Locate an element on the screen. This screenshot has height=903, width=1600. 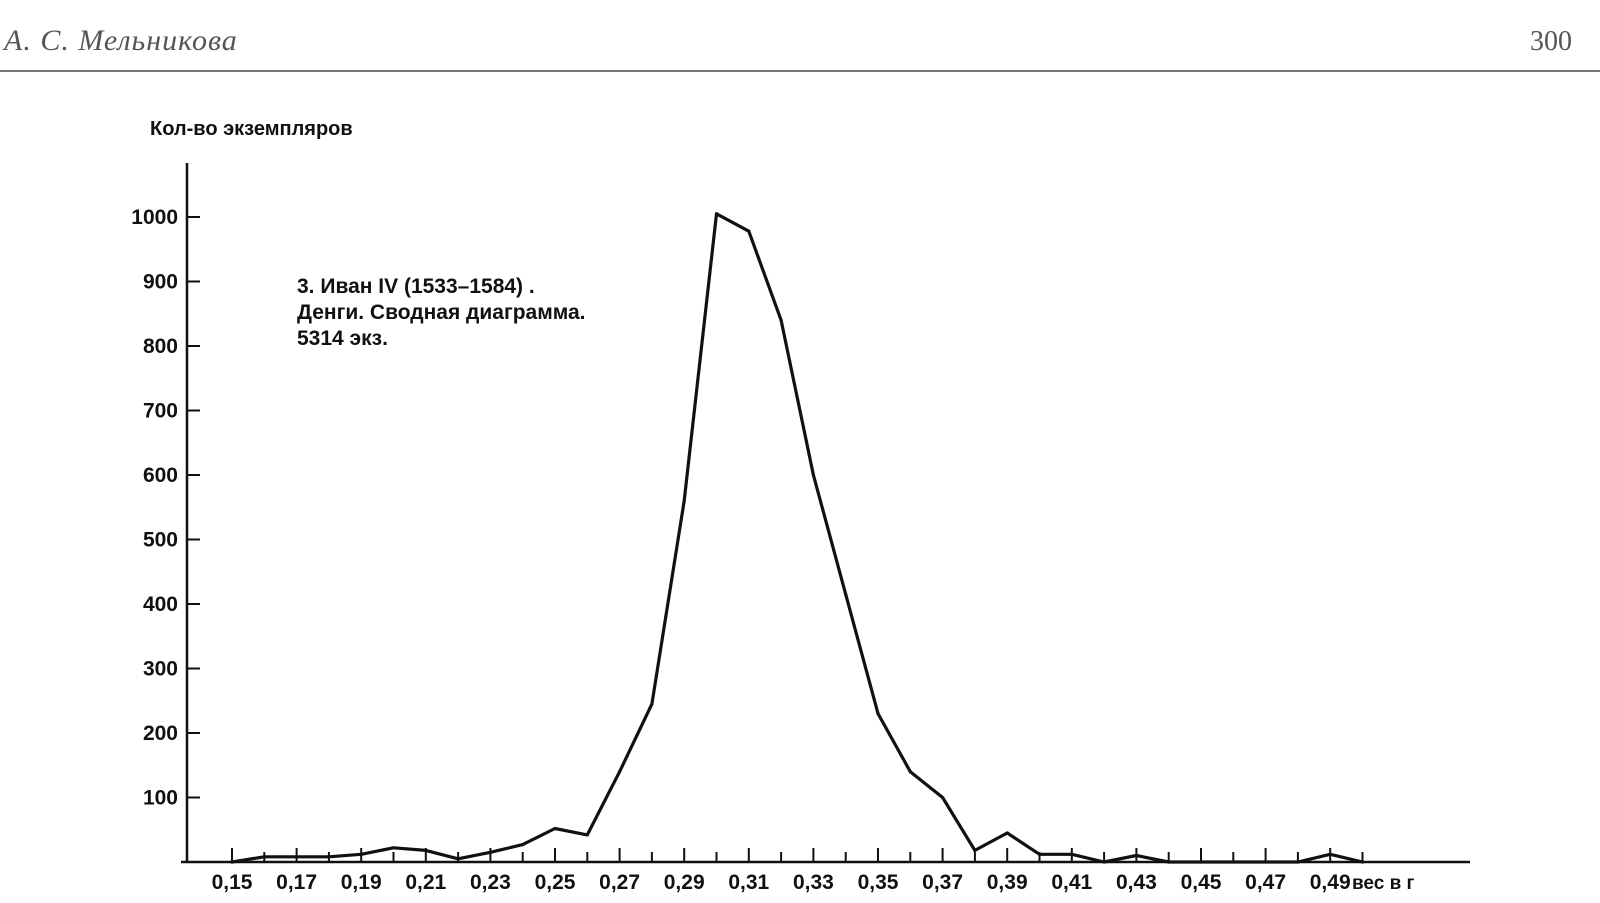
x-tick-label: 0,19 is located at coordinates (361, 882).